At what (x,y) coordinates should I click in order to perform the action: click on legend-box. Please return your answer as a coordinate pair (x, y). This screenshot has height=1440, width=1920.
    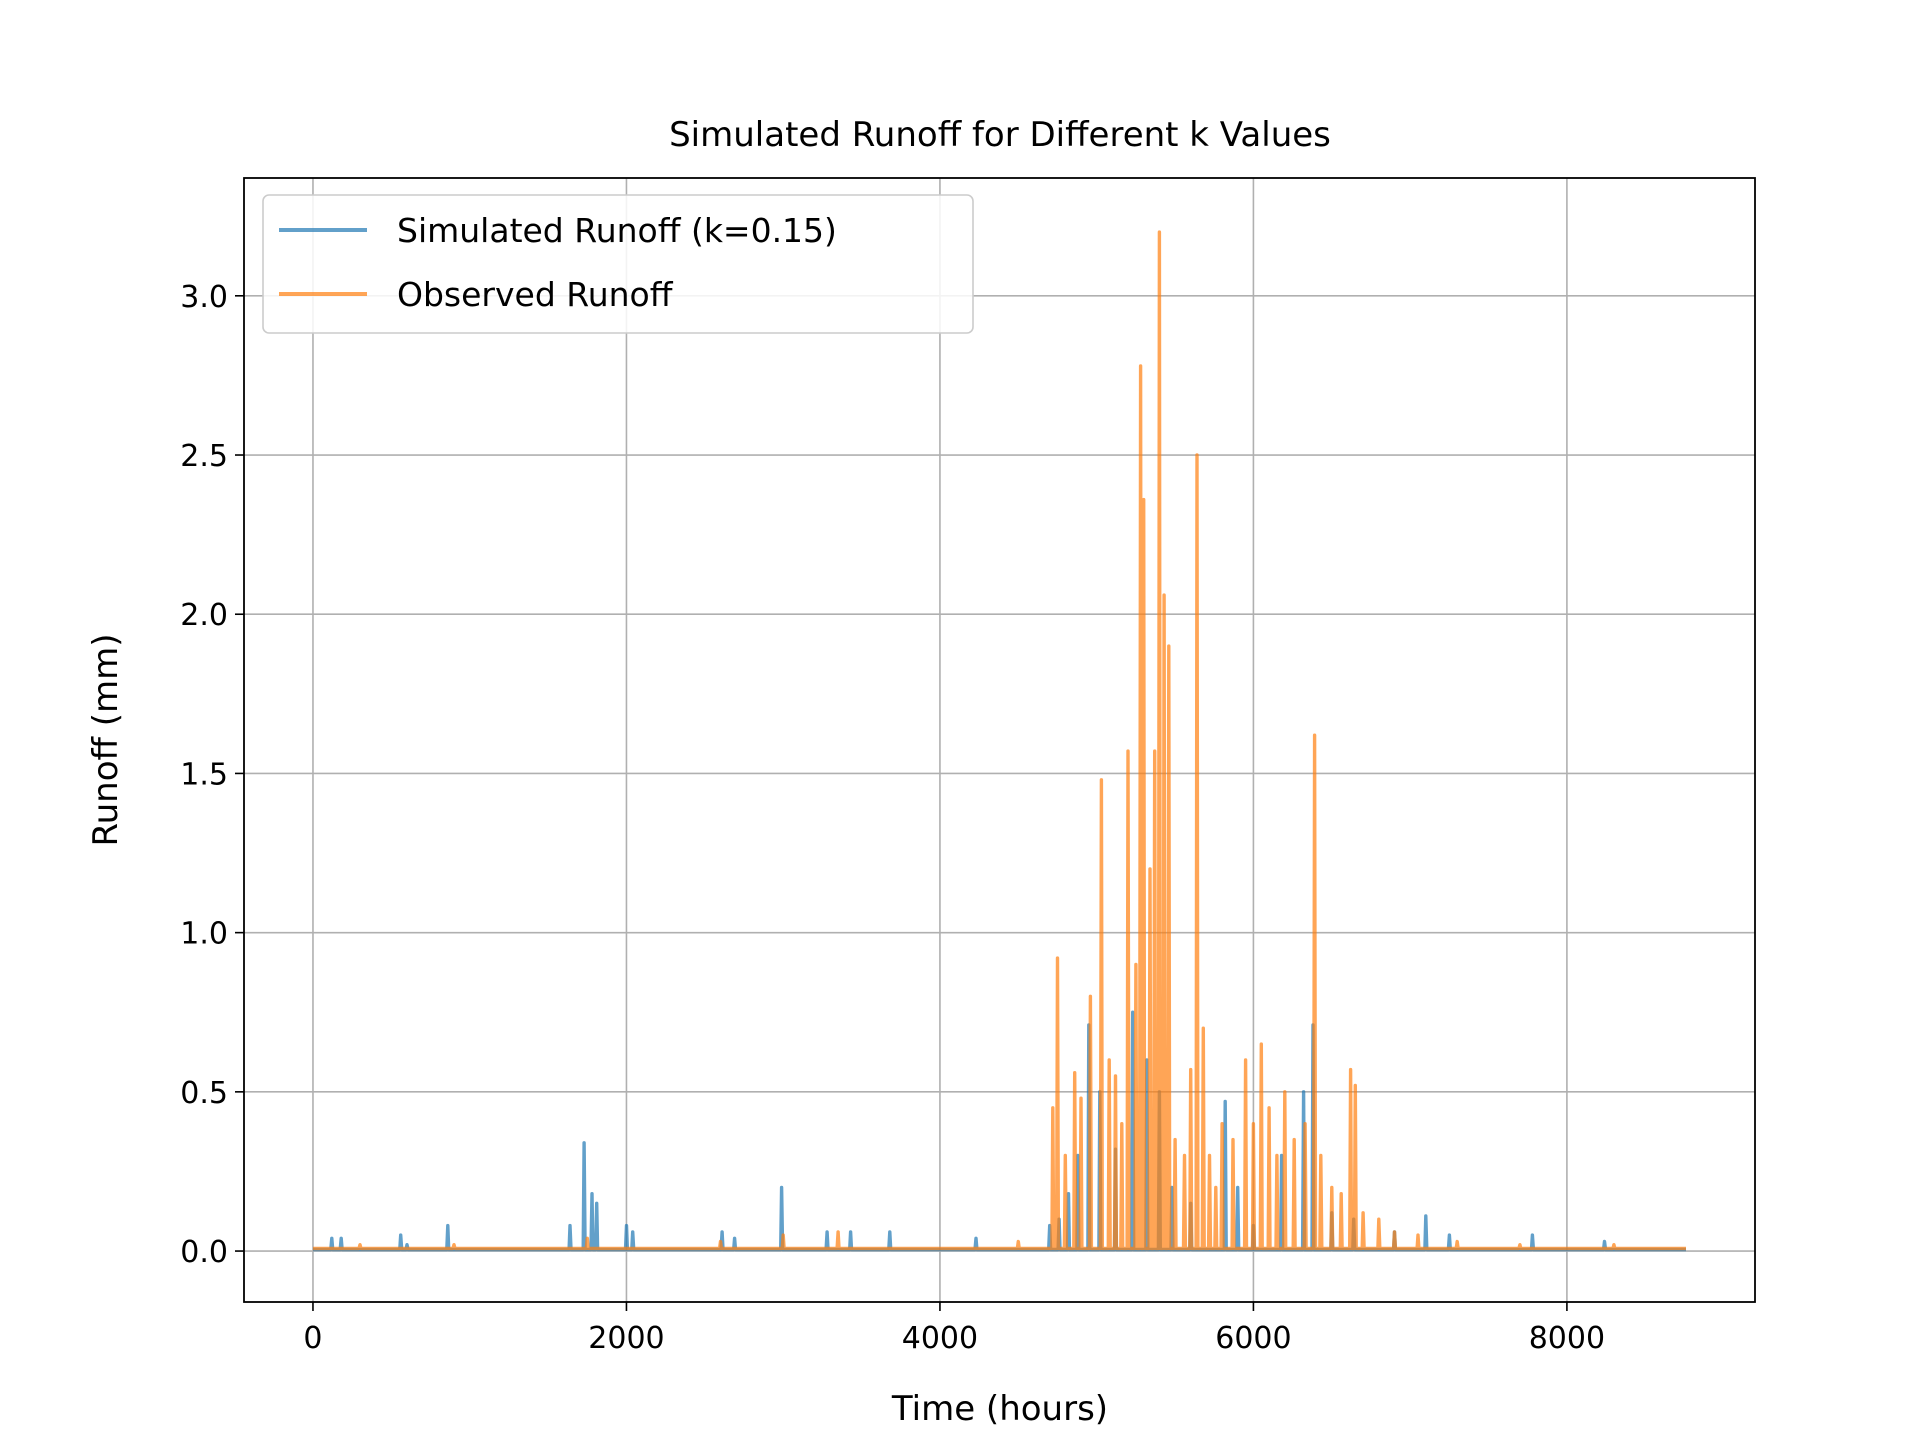
    Looking at the image, I should click on (618, 264).